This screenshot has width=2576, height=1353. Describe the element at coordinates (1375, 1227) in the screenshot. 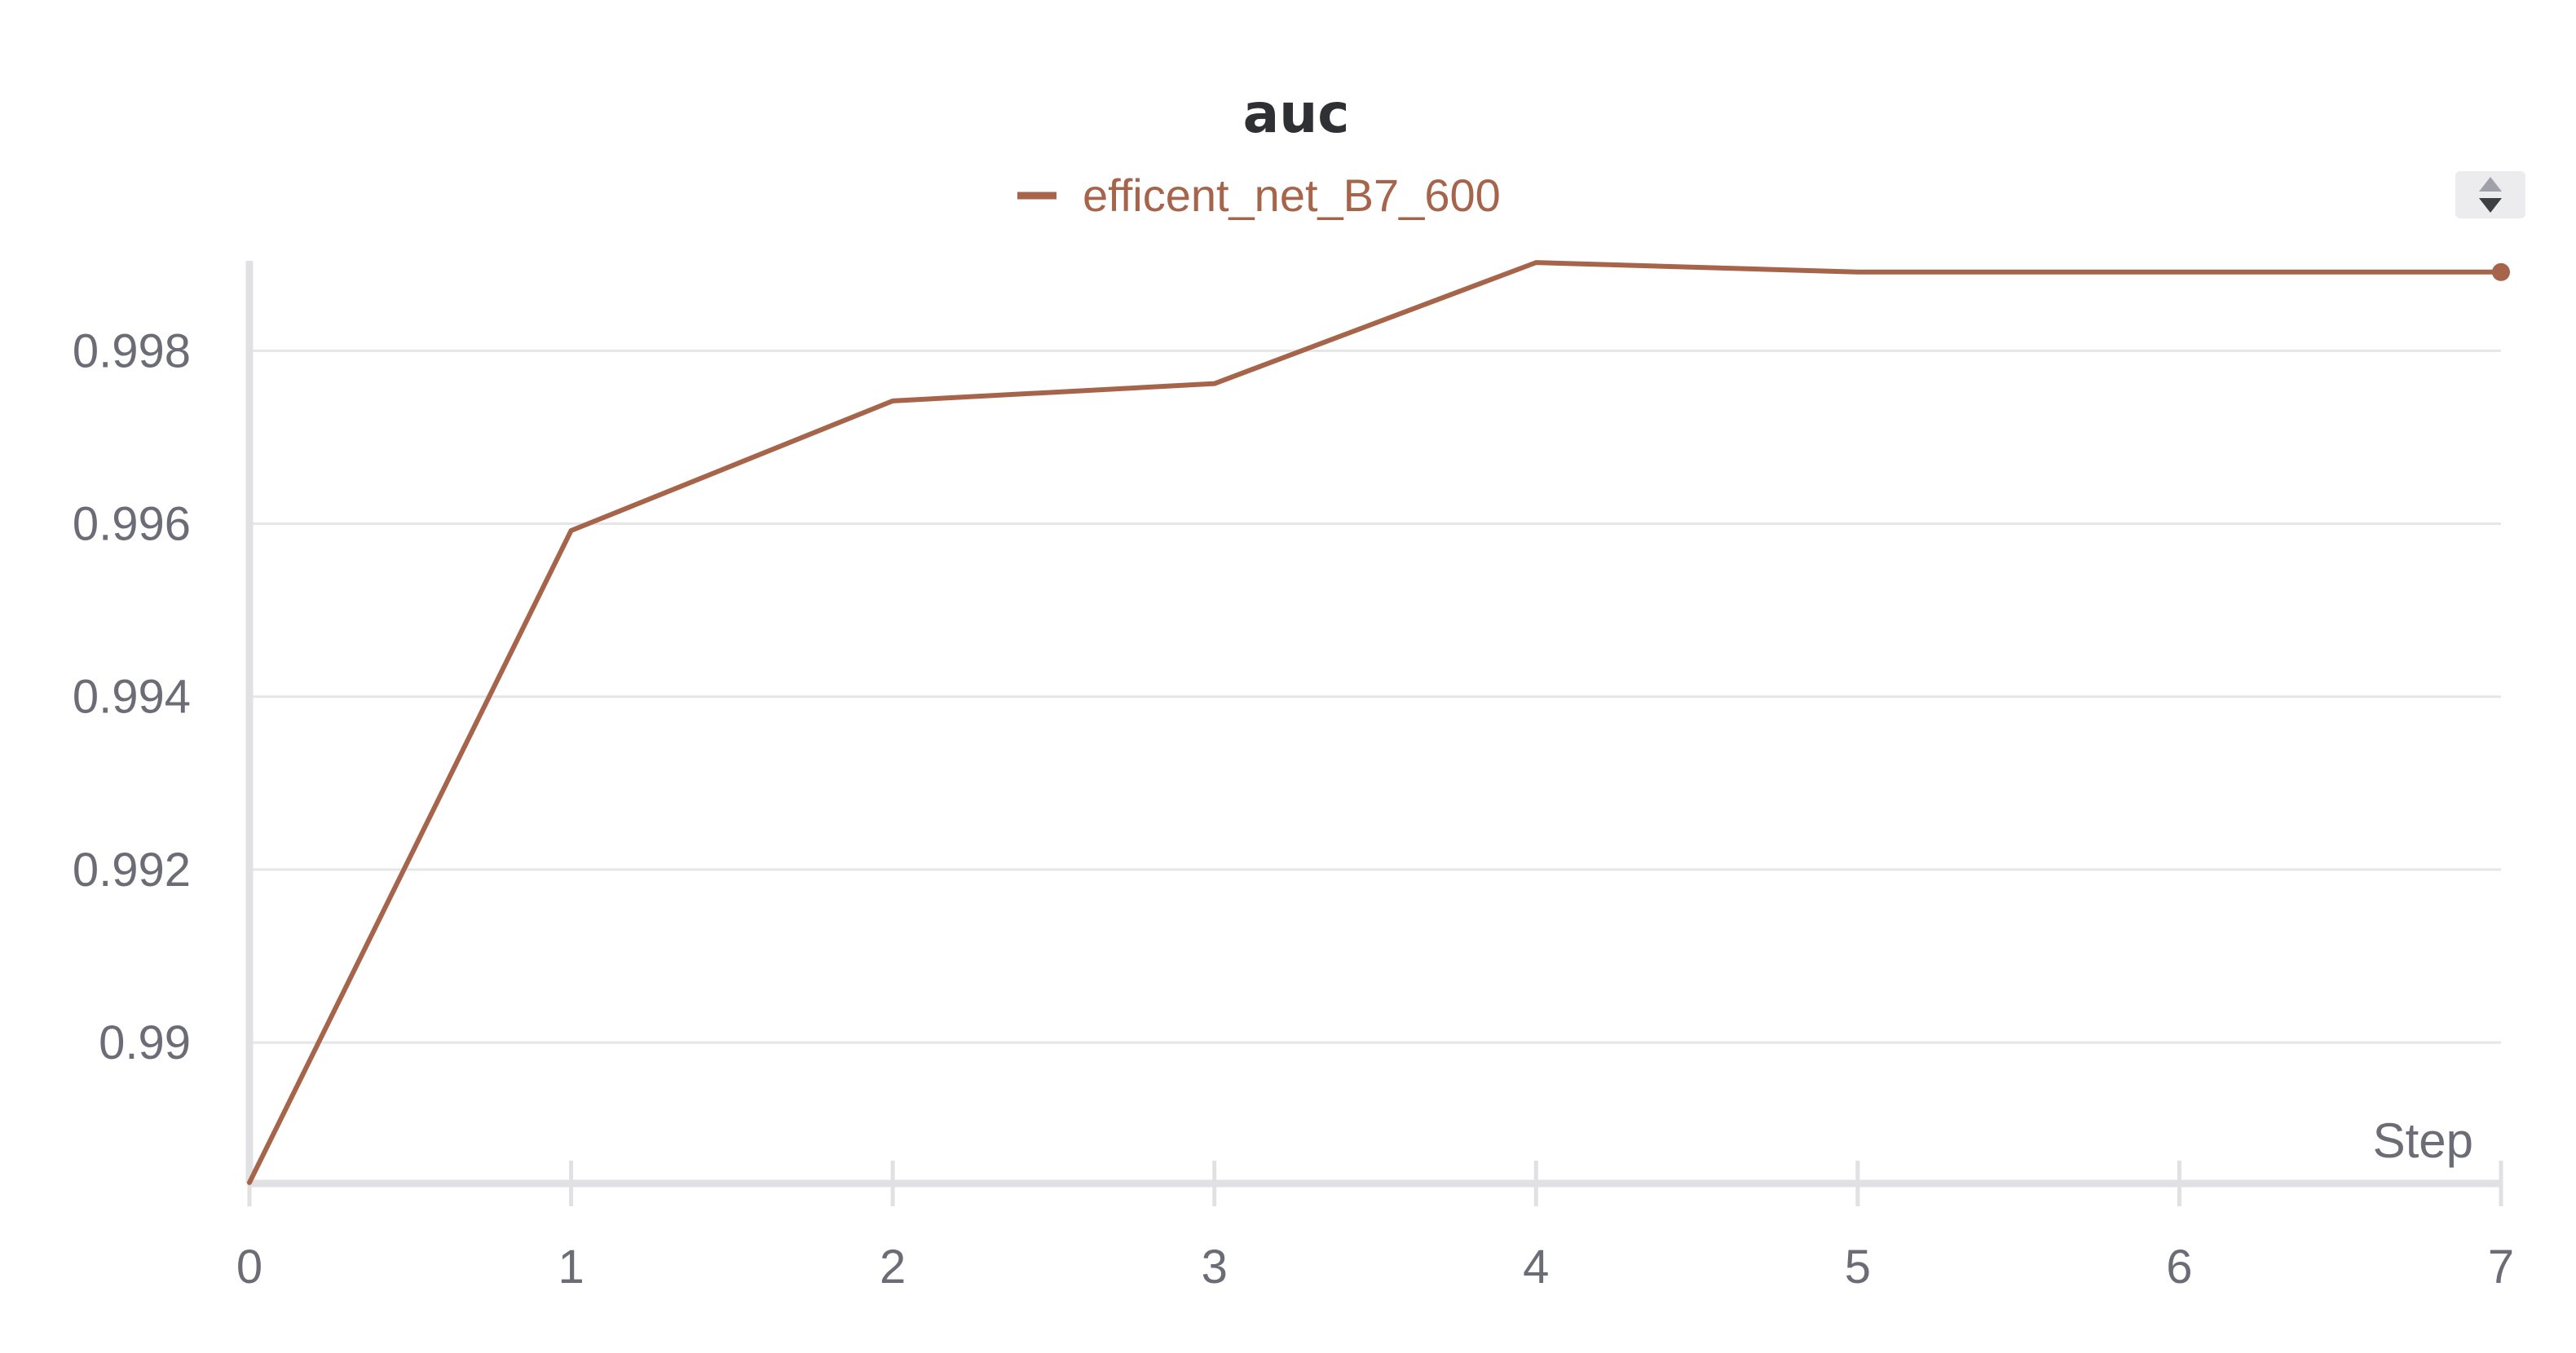

I see `x-axis: 0 1 2 3 4 5 6 7` at that location.